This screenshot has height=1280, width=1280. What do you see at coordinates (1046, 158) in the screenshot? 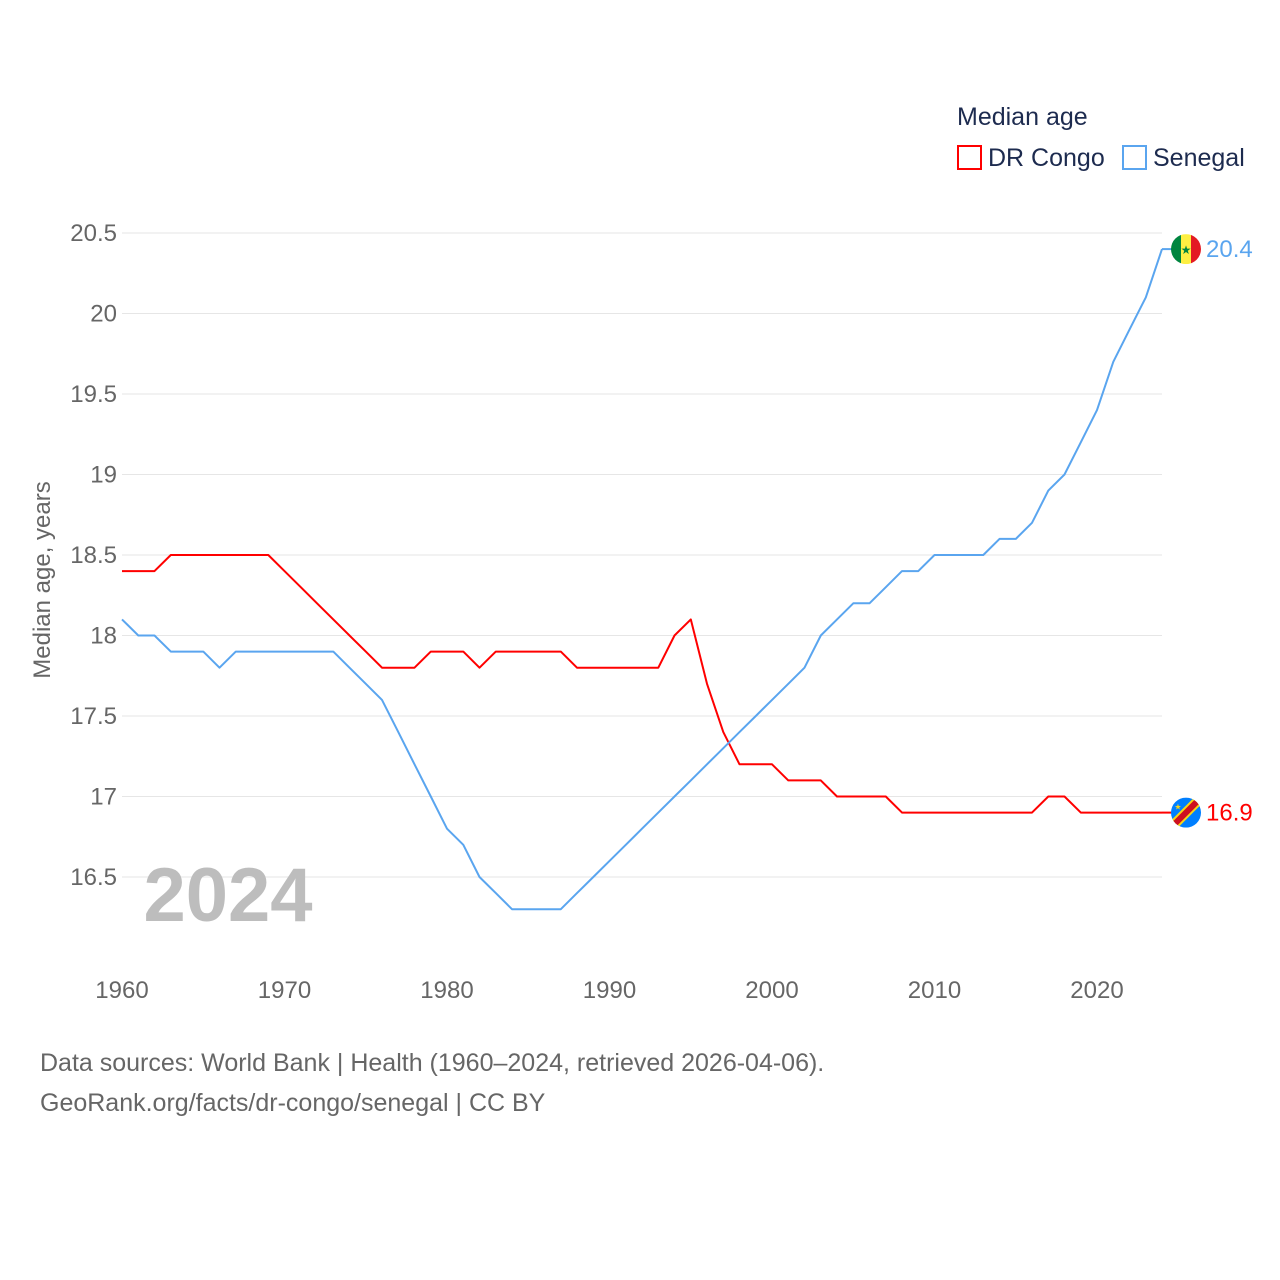
I see `legend-label-dr-congo: DR Congo` at bounding box center [1046, 158].